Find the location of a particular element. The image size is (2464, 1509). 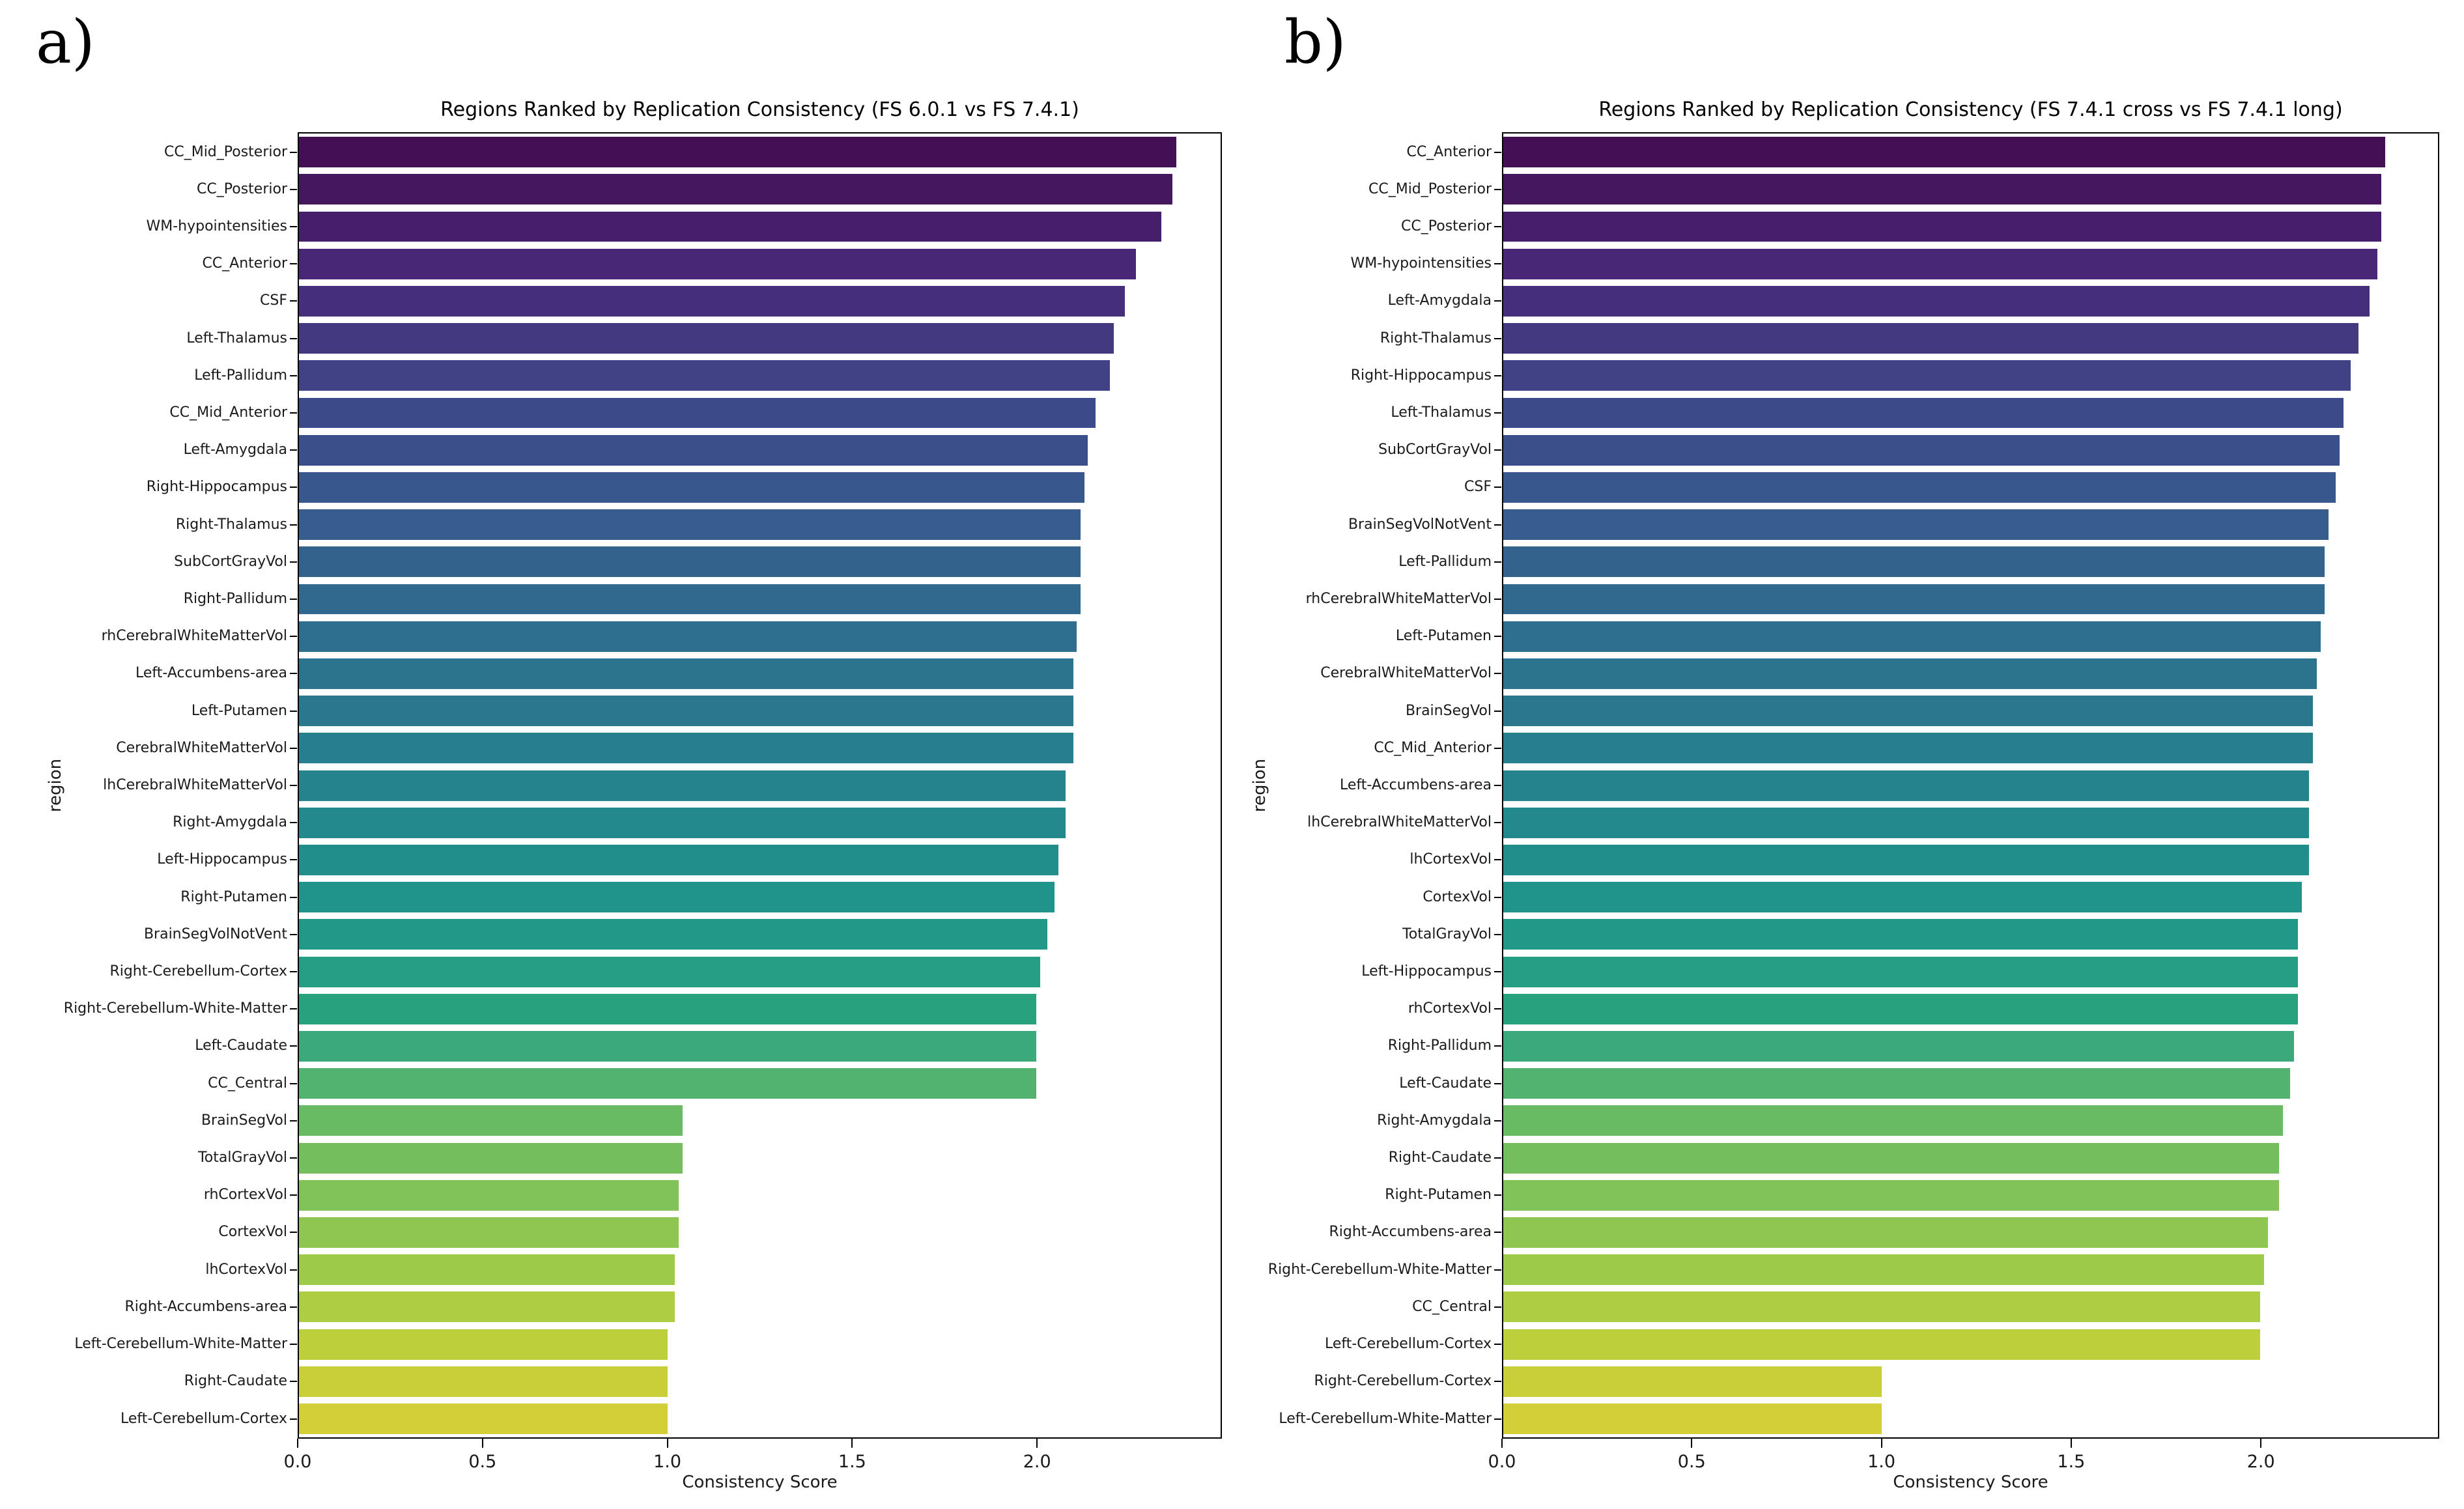

bar-row: Right-Cerebellum-Cortex is located at coordinates (1876, 1382).